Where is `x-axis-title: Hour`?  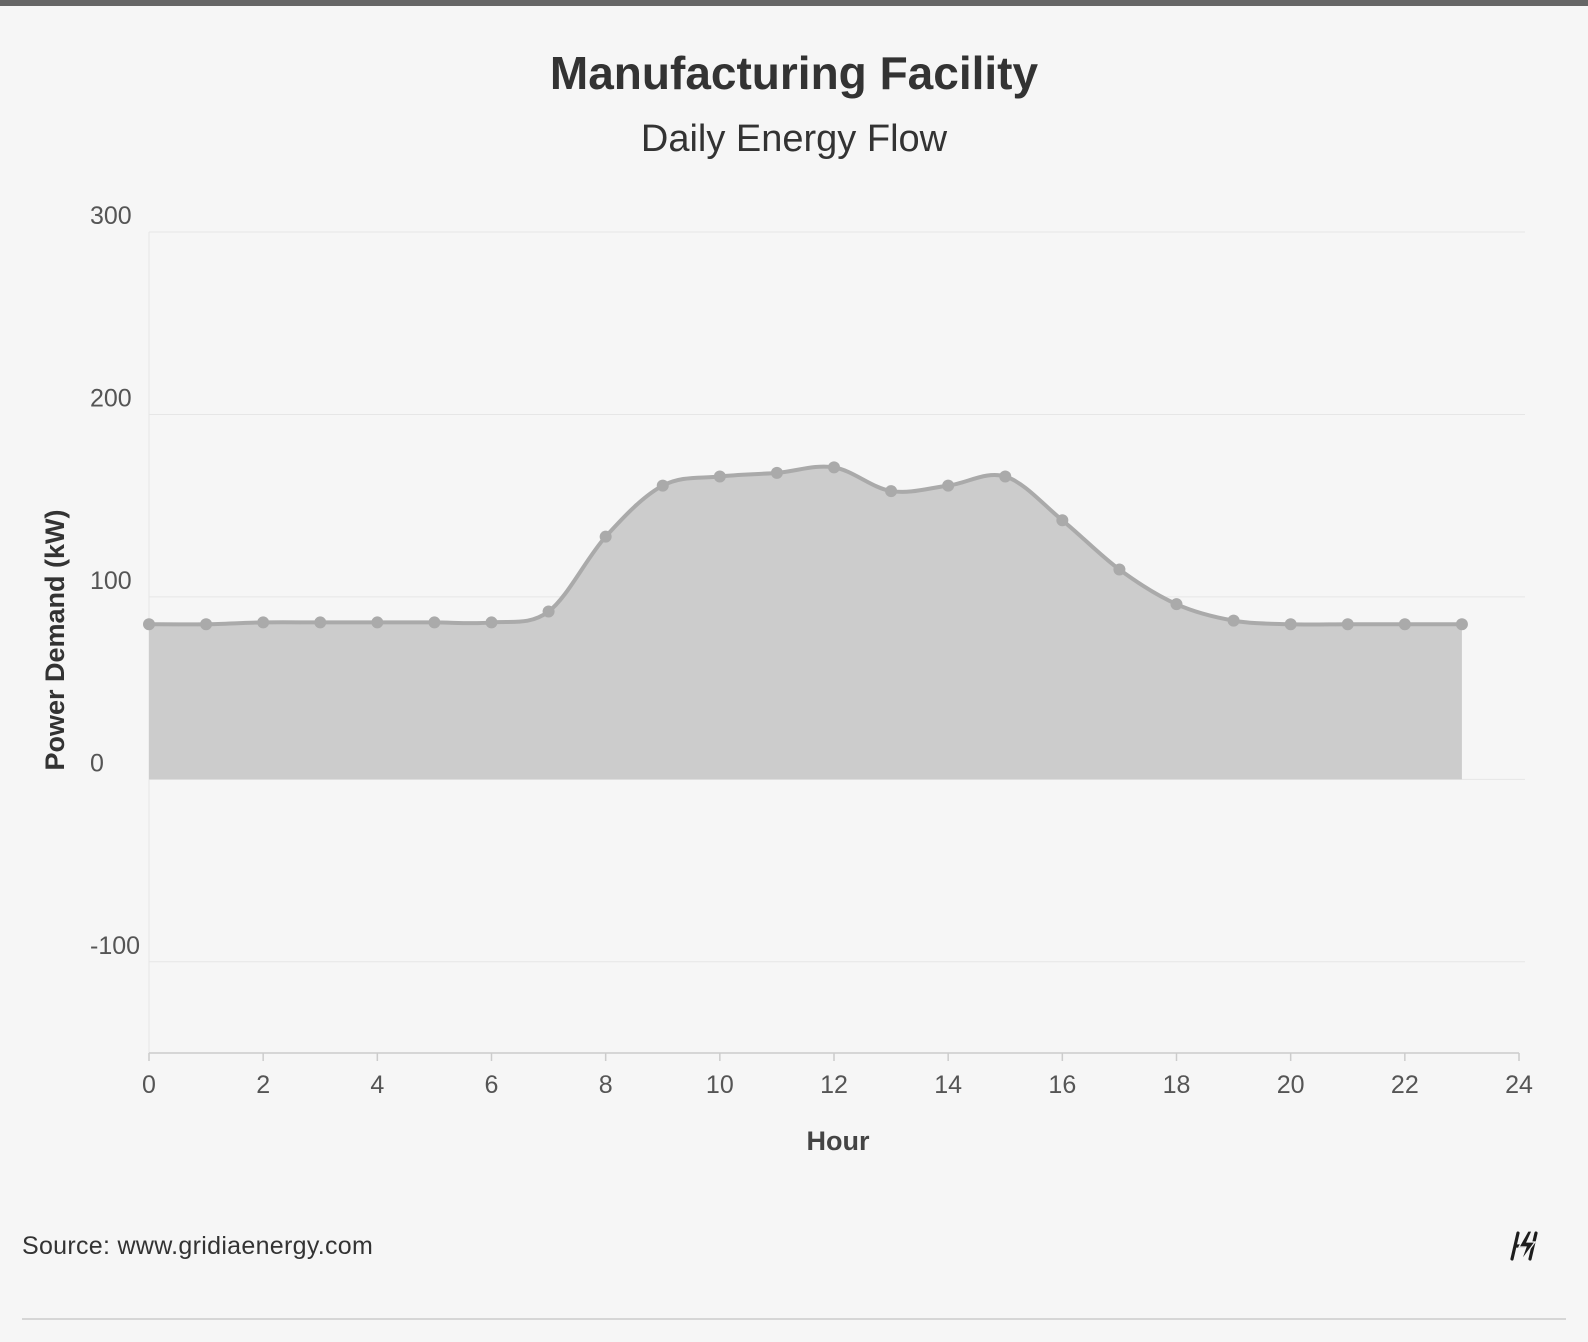 x-axis-title: Hour is located at coordinates (838, 1141).